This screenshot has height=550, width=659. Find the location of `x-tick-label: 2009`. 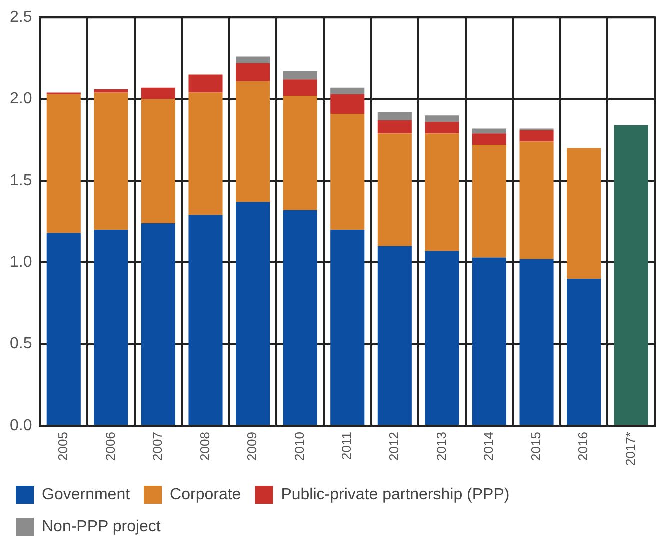

x-tick-label: 2009 is located at coordinates (252, 446).